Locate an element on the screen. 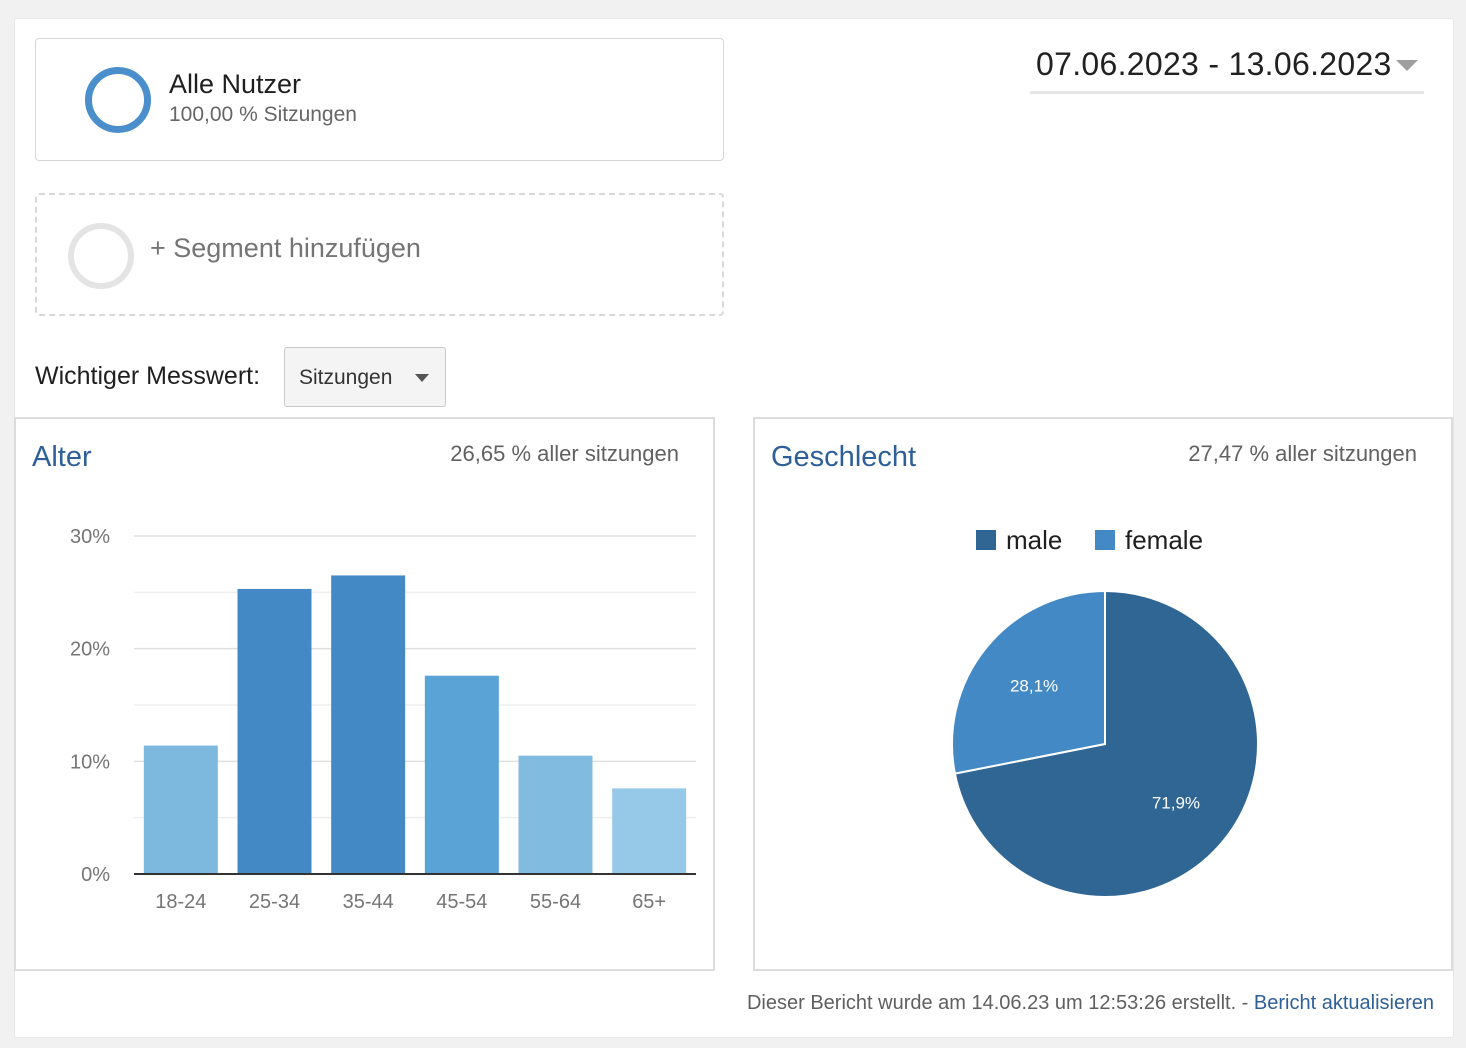 This screenshot has height=1048, width=1466. segment-ring-icon is located at coordinates (118, 100).